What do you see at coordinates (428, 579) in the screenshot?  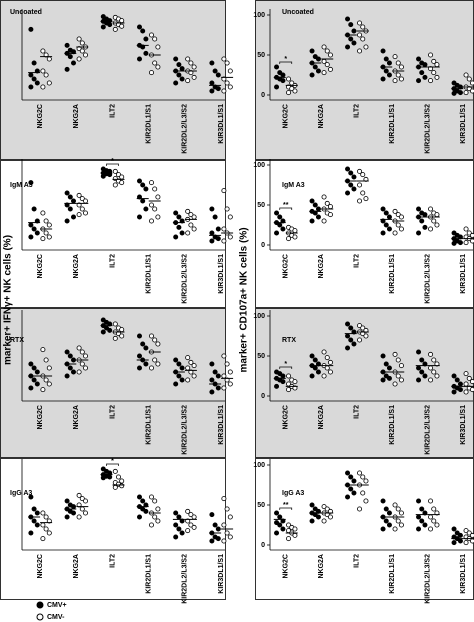 I see `x-tick-label: KIR2DL2/L3/S2` at bounding box center [428, 579].